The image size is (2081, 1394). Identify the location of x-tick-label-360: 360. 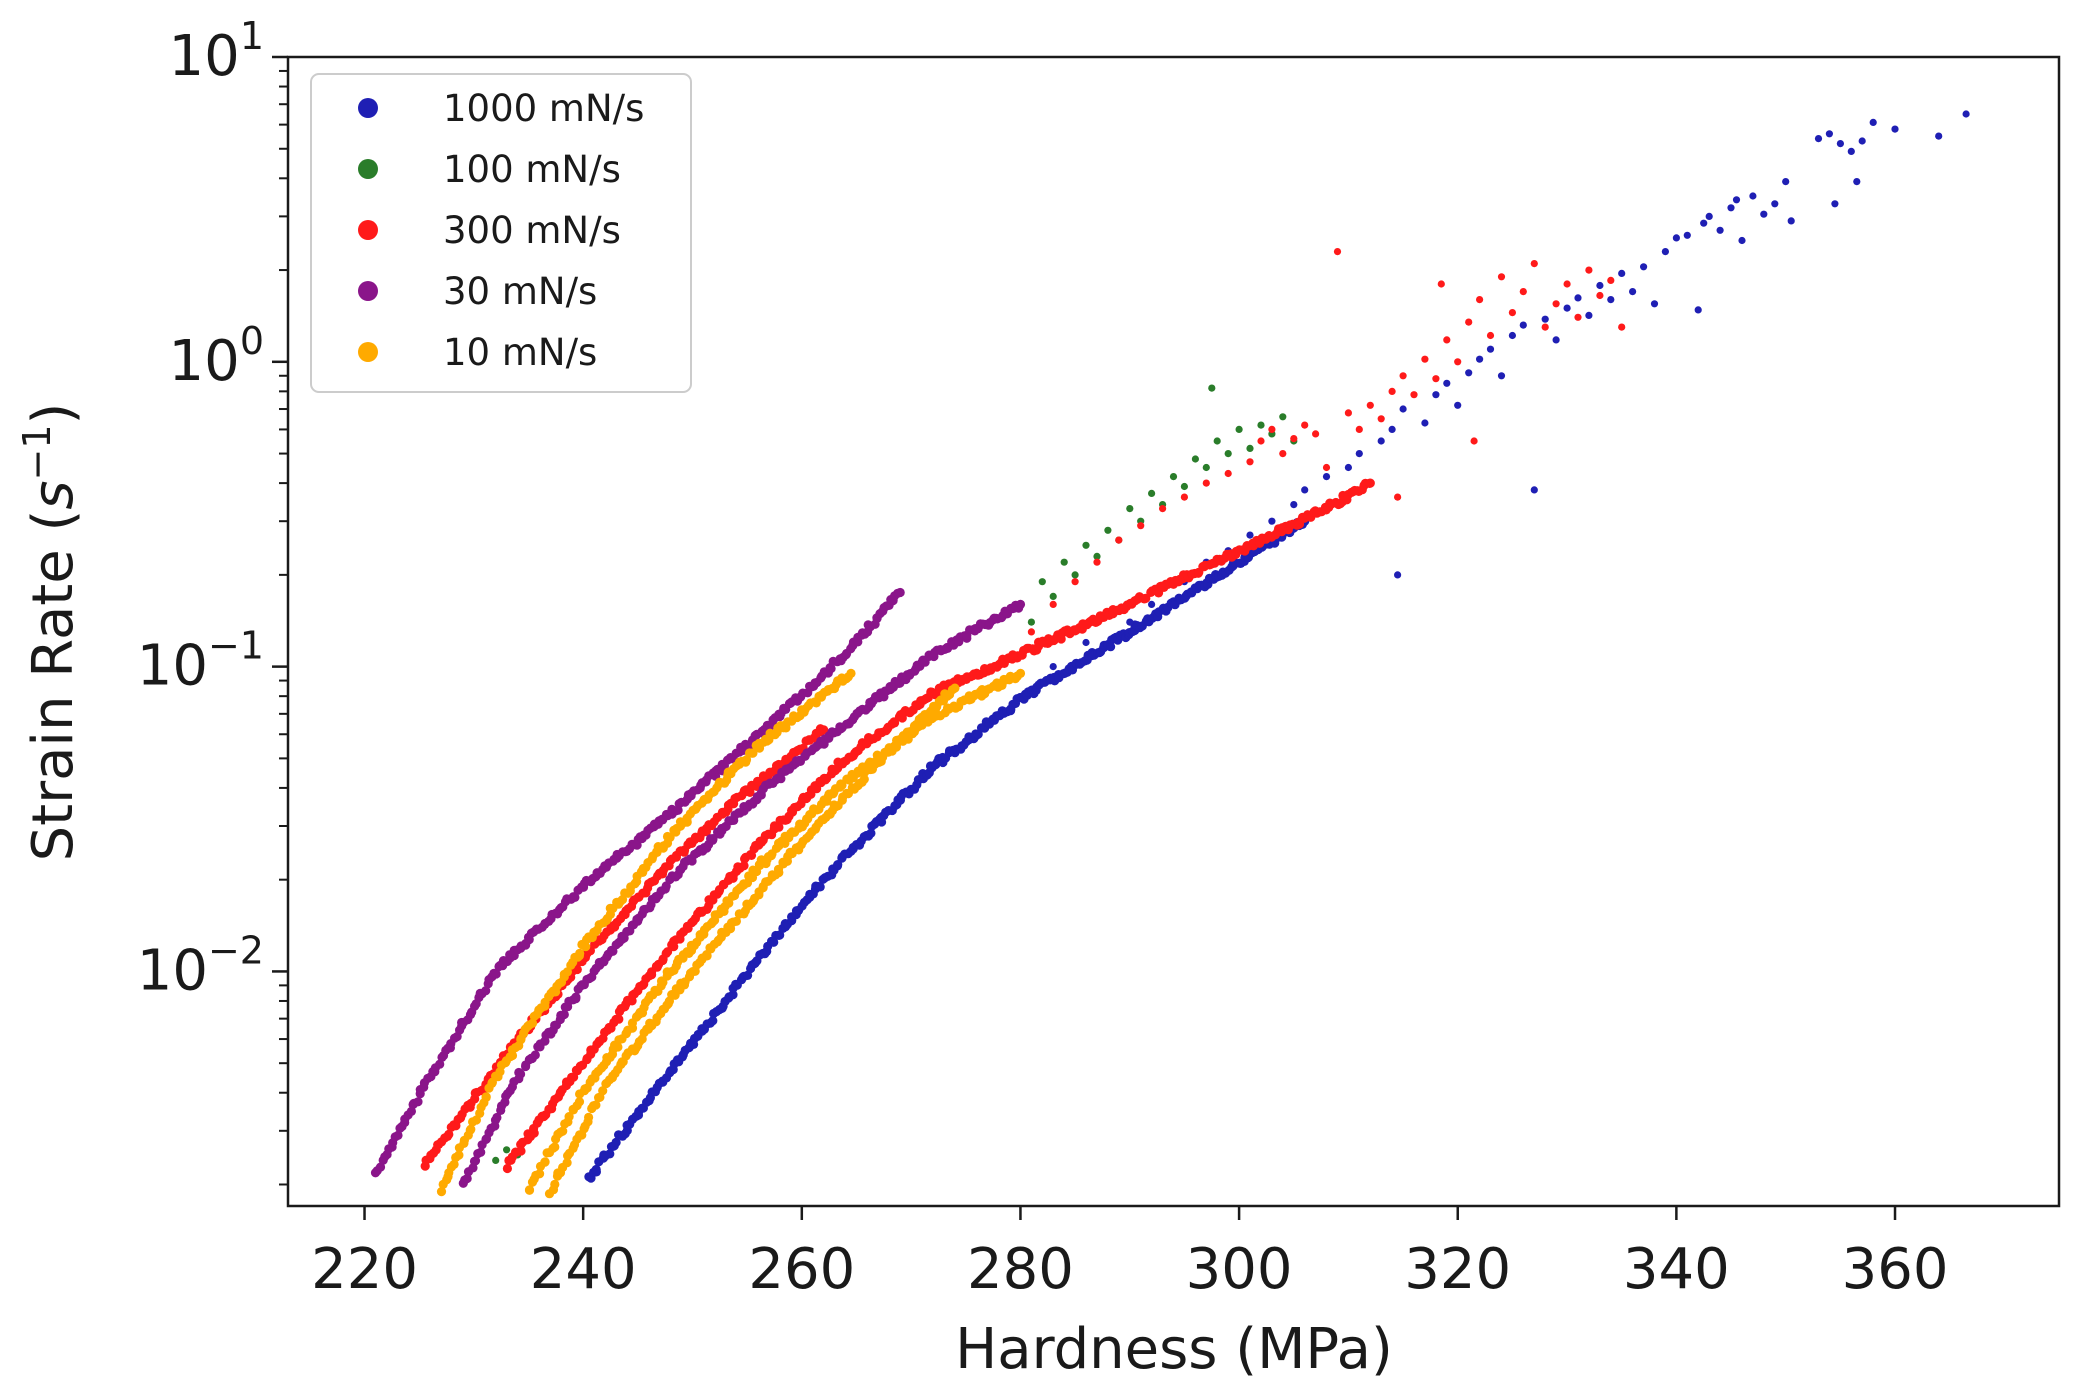
(1895, 1269).